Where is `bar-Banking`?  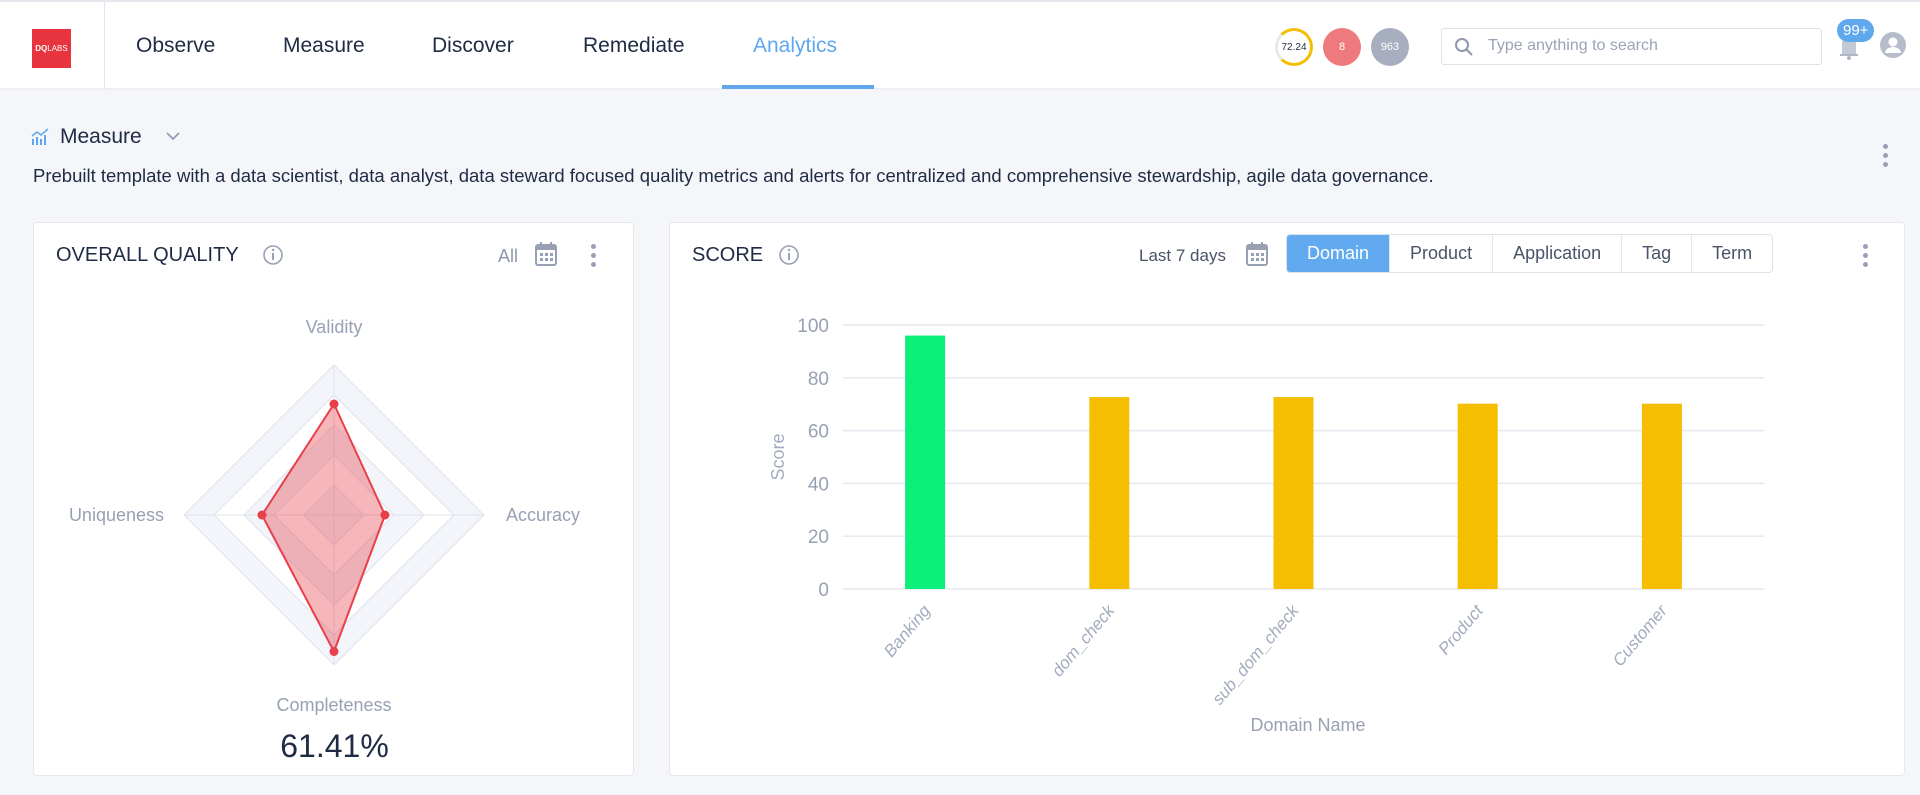
bar-Banking is located at coordinates (925, 462).